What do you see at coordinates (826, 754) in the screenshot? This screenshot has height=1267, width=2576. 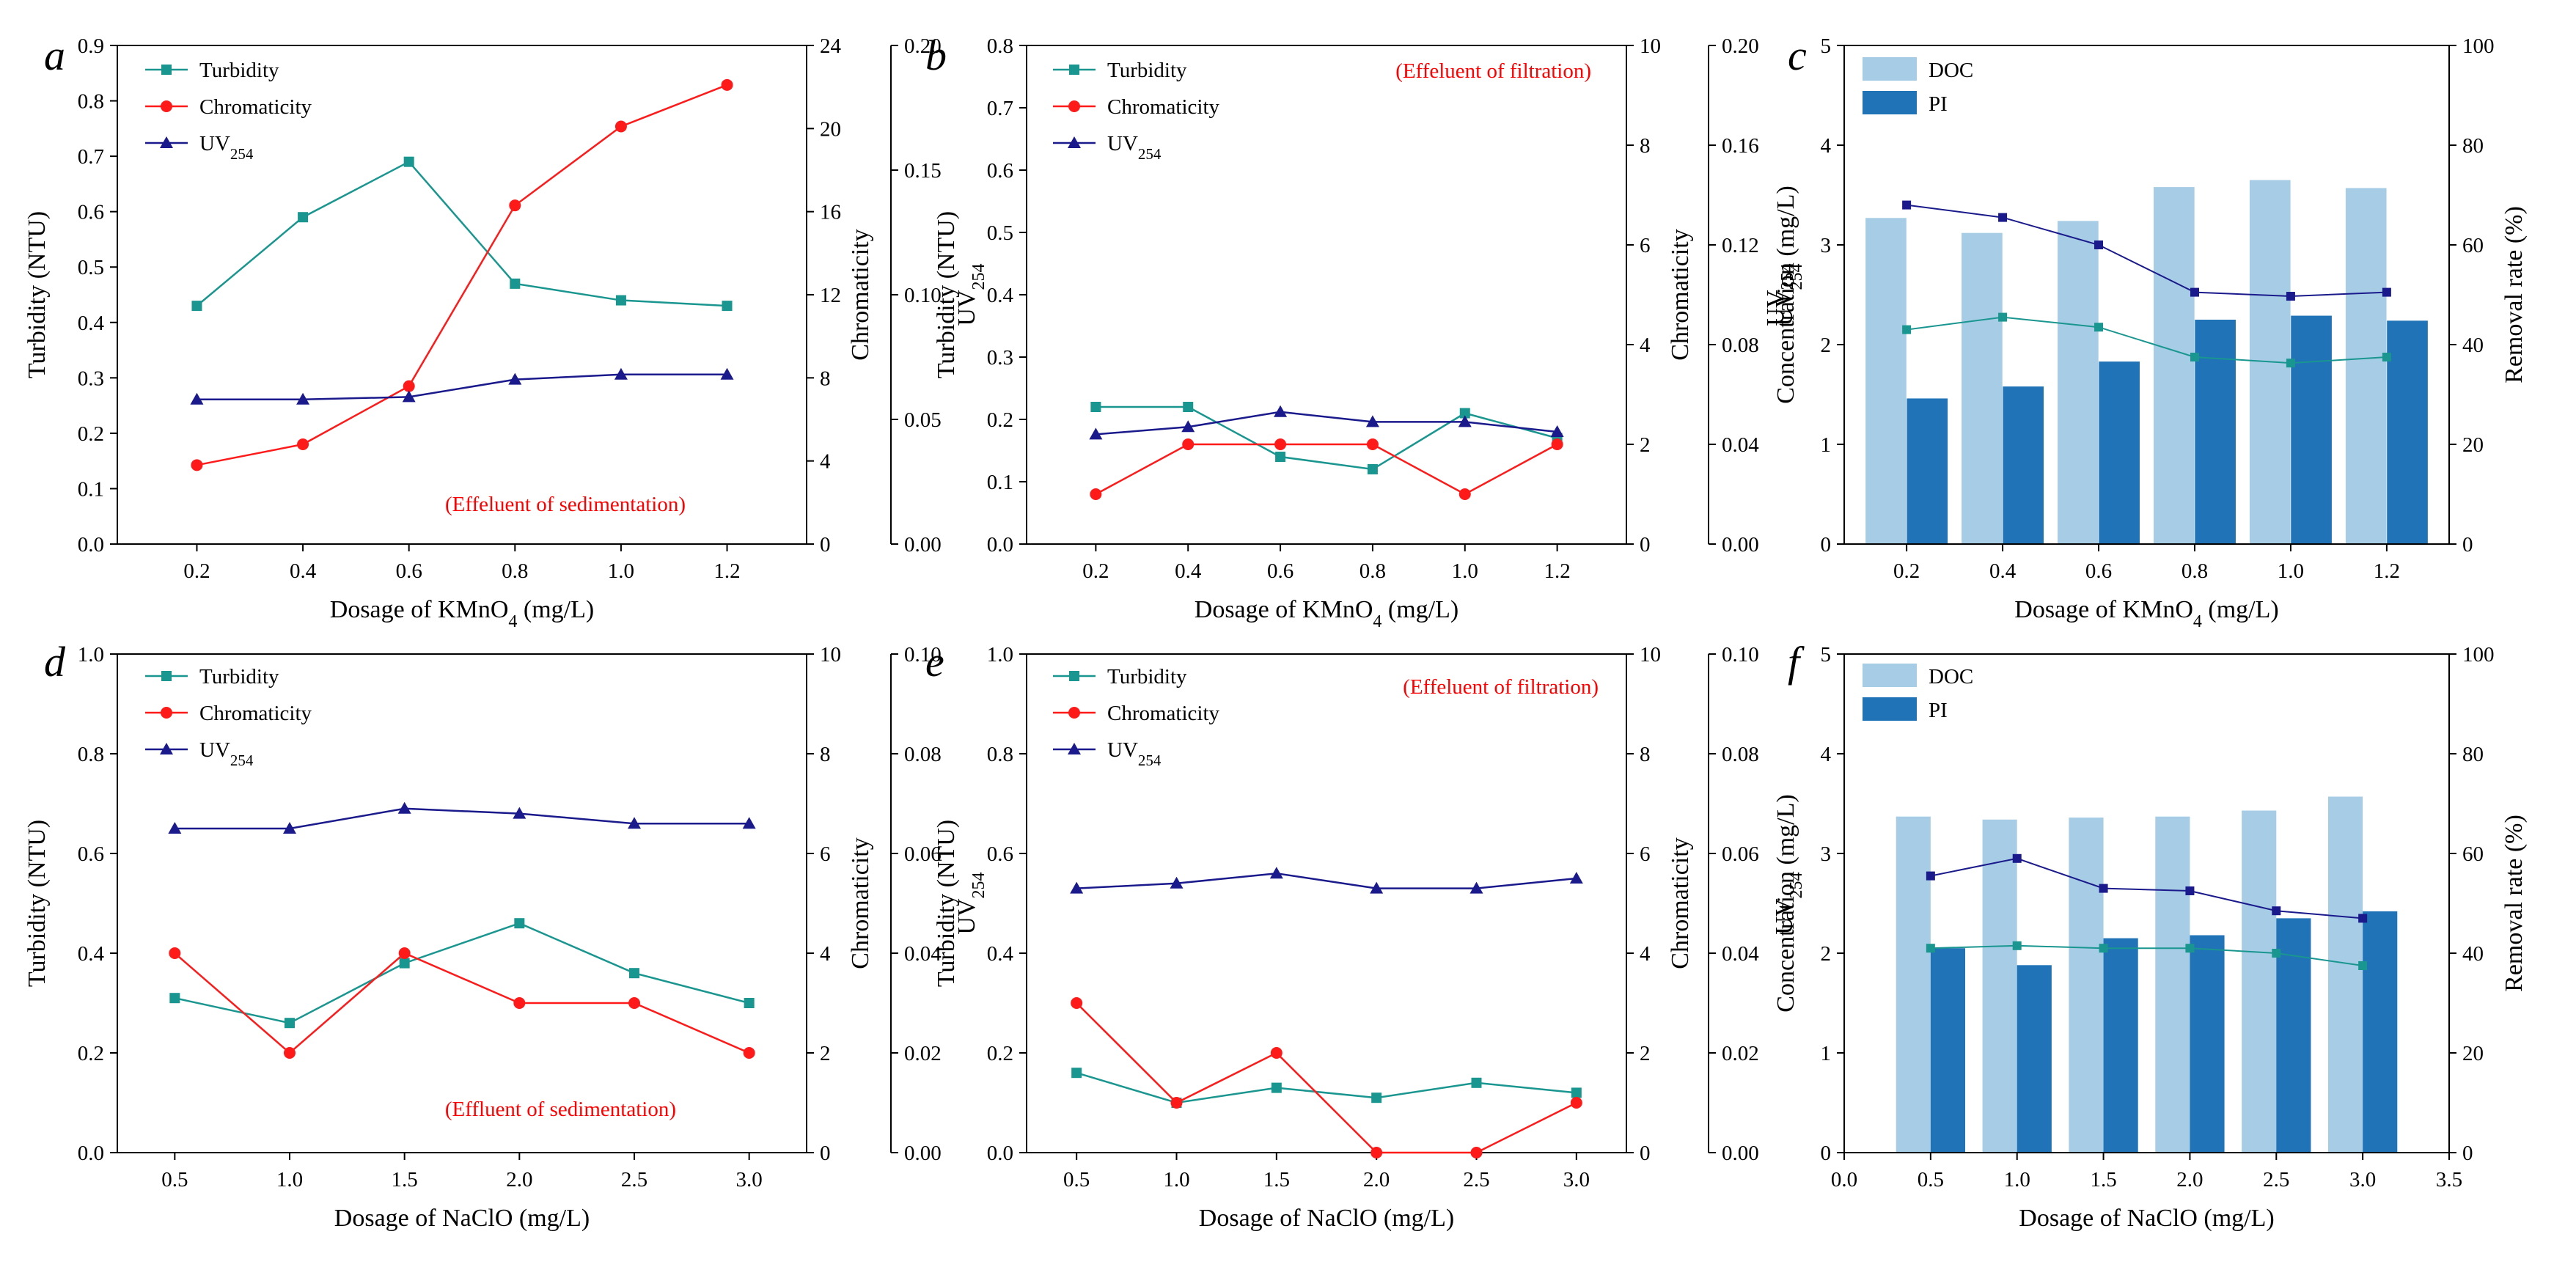 I see `y-tick-label: 8` at bounding box center [826, 754].